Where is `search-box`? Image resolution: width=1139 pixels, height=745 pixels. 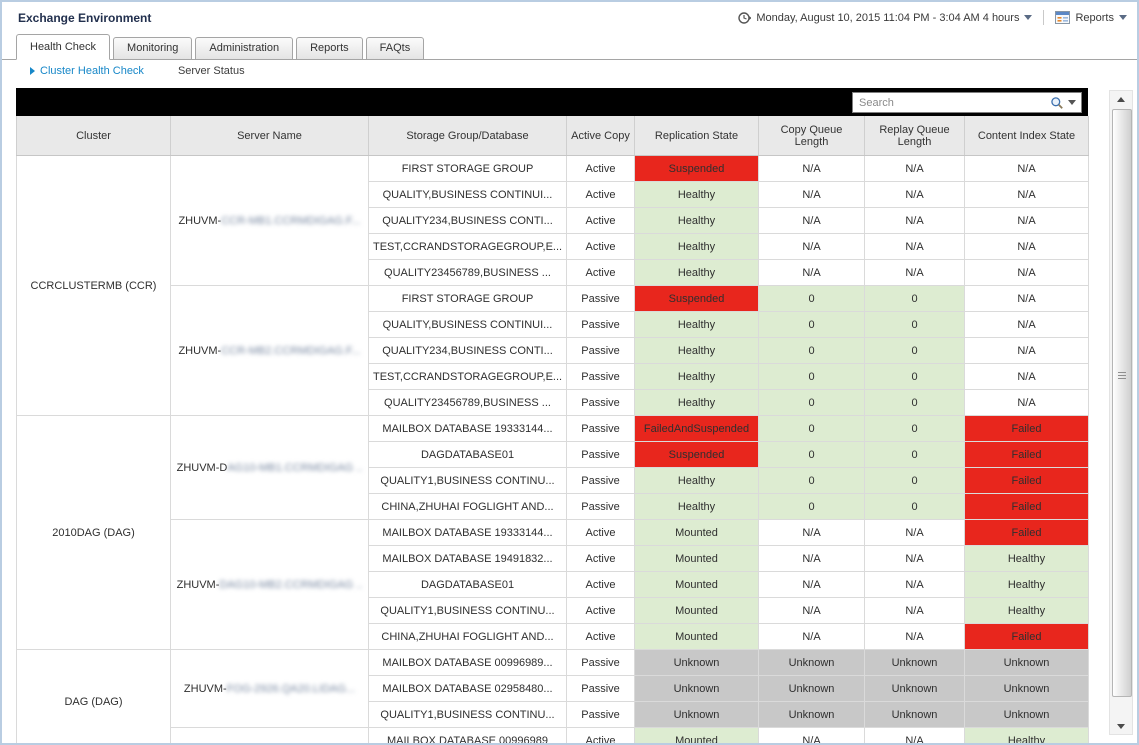 search-box is located at coordinates (967, 102).